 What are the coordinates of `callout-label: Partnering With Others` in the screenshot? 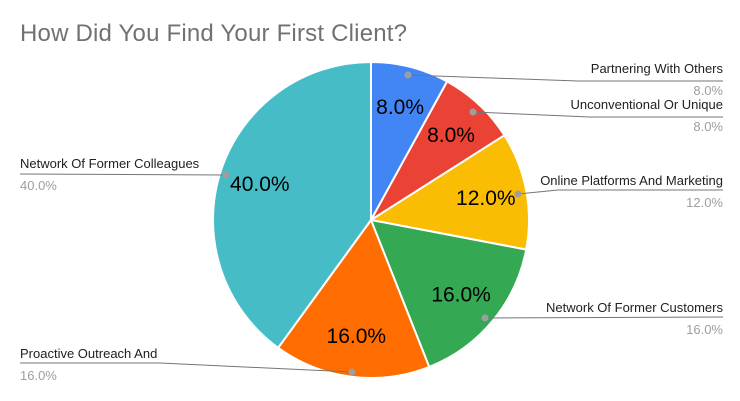 It's located at (656, 68).